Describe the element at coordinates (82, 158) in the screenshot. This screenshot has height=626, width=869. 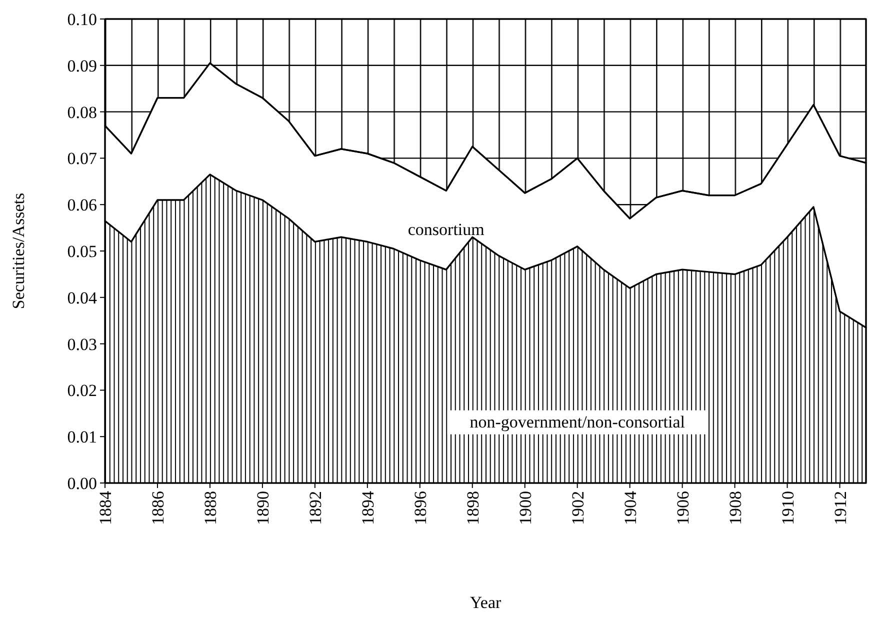
I see `y-tick-label: 0.07` at that location.